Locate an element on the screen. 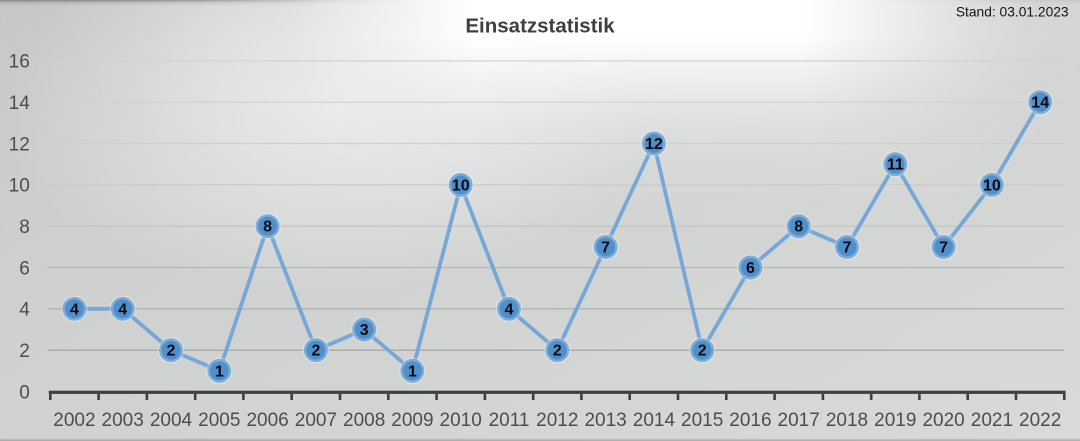  svg-text: 11 is located at coordinates (895, 165).